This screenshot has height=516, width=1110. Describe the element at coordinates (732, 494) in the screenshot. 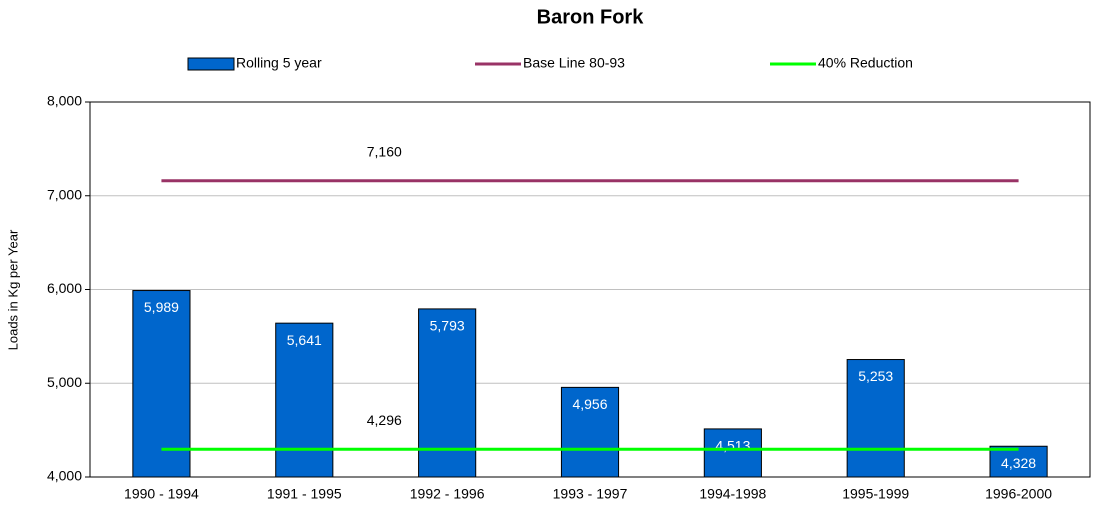

I see `x-tick-label: 1994-1998` at that location.